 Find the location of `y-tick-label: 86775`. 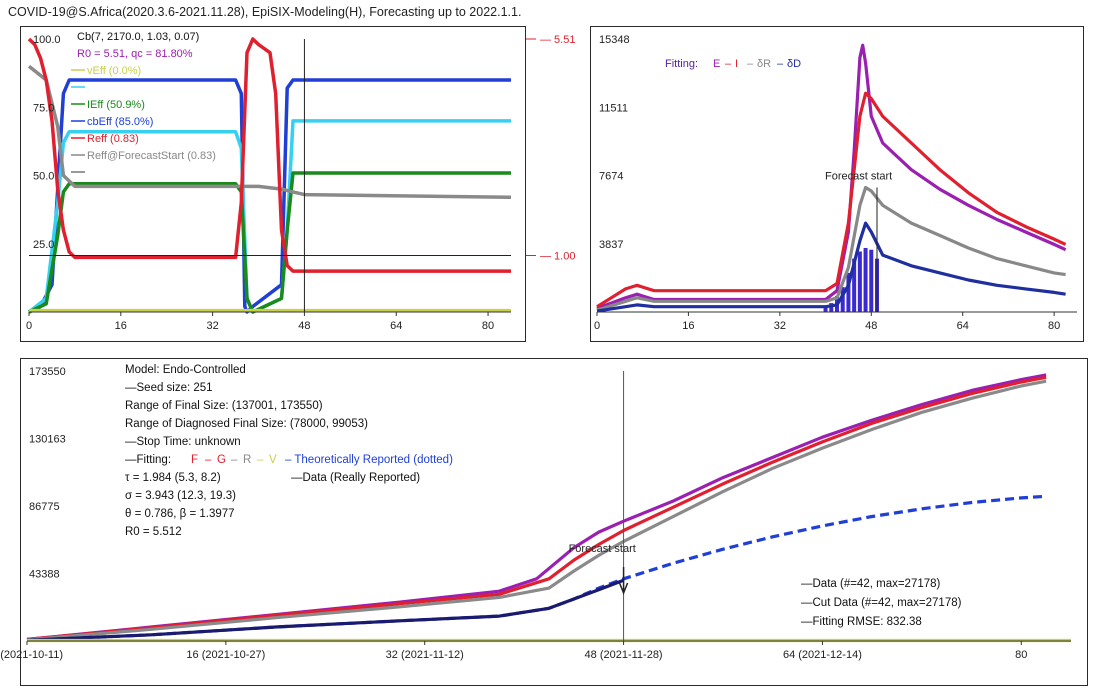

y-tick-label: 86775 is located at coordinates (44, 507).